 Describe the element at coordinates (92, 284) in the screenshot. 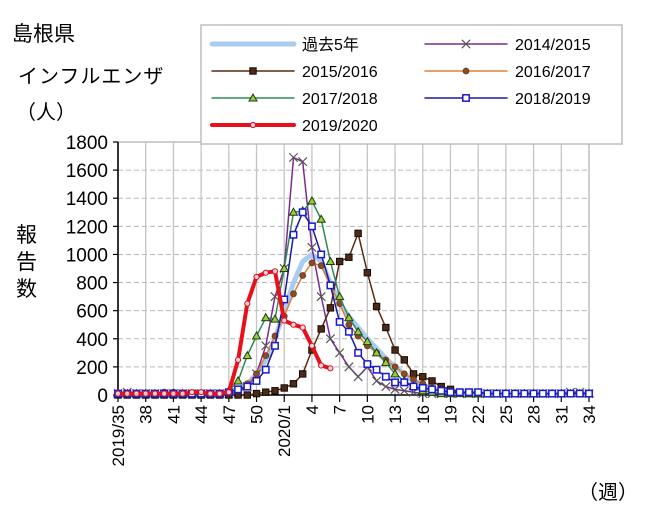

I see `y-tick-label: 800` at that location.